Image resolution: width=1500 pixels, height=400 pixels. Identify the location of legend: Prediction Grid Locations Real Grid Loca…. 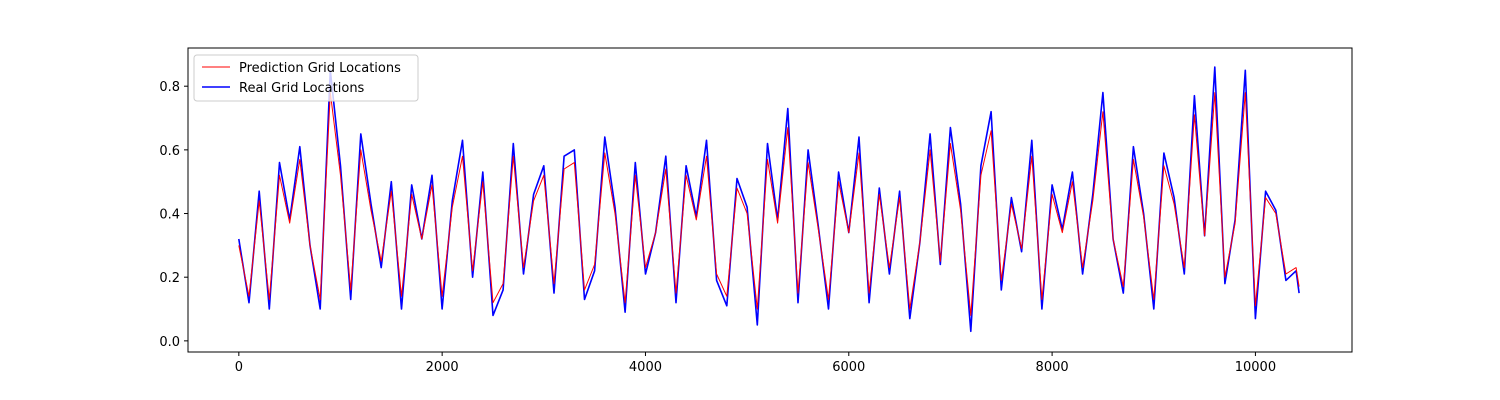
(306, 78).